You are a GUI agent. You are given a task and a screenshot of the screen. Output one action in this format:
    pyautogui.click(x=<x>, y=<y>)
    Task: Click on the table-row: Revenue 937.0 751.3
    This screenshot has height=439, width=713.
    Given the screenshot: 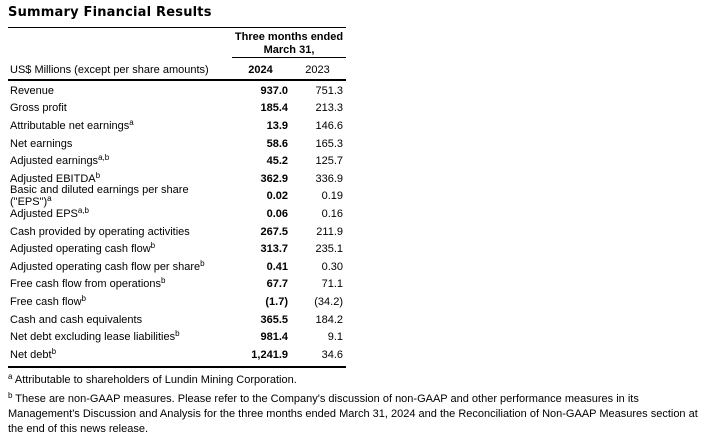 What is the action you would take?
    pyautogui.click(x=177, y=91)
    